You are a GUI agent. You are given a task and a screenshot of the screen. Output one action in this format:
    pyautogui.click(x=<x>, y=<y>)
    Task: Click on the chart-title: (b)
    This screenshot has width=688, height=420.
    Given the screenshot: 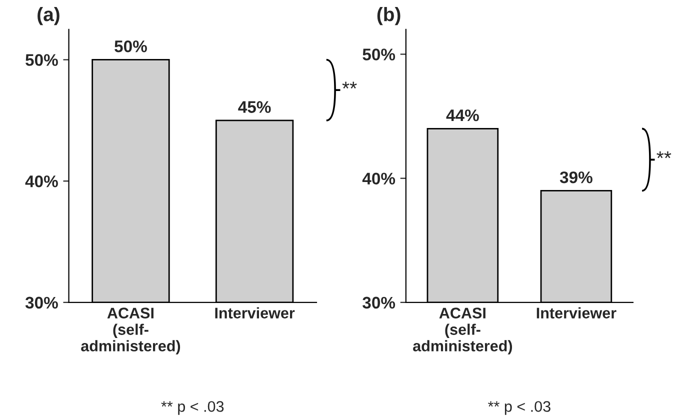 What is the action you would take?
    pyautogui.click(x=388, y=16)
    